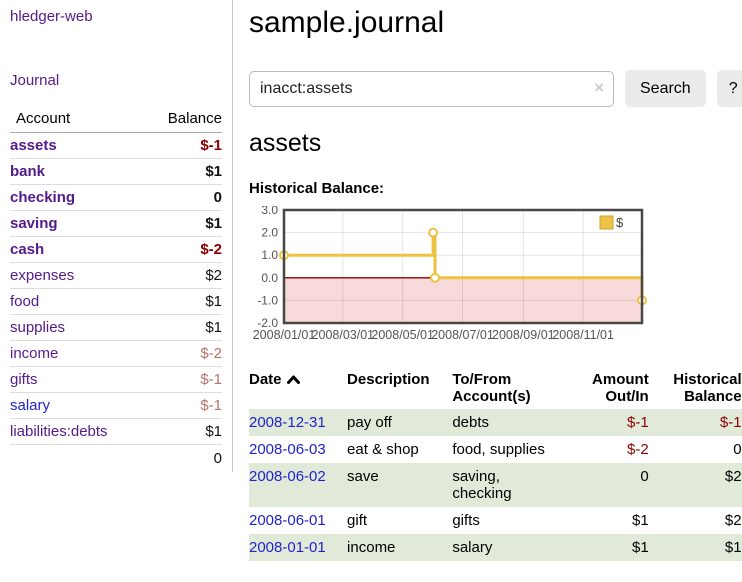 The image size is (742, 582). Describe the element at coordinates (116, 275) in the screenshot. I see `account-row: expenses $2` at that location.